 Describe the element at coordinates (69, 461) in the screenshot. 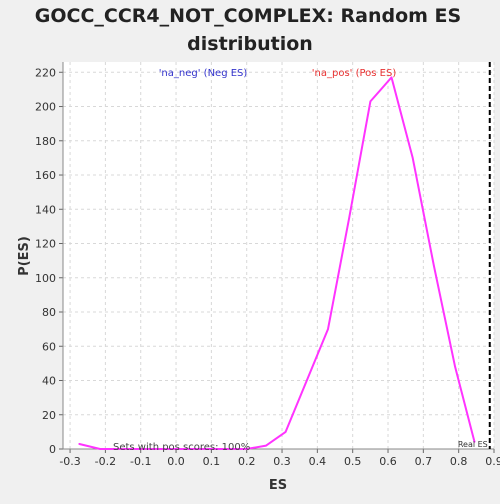

I see `x-tick-label: -0.3` at that location.